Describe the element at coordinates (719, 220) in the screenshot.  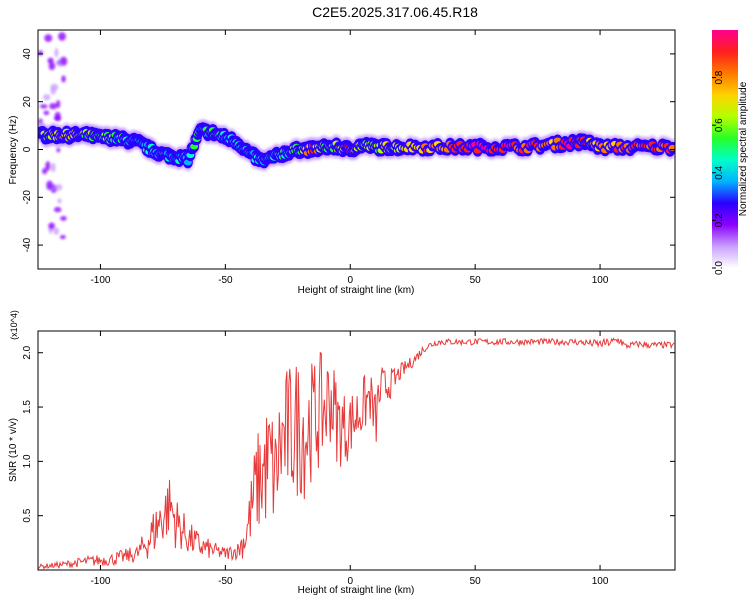
I see `colorbar-tick-label: 0.2` at that location.